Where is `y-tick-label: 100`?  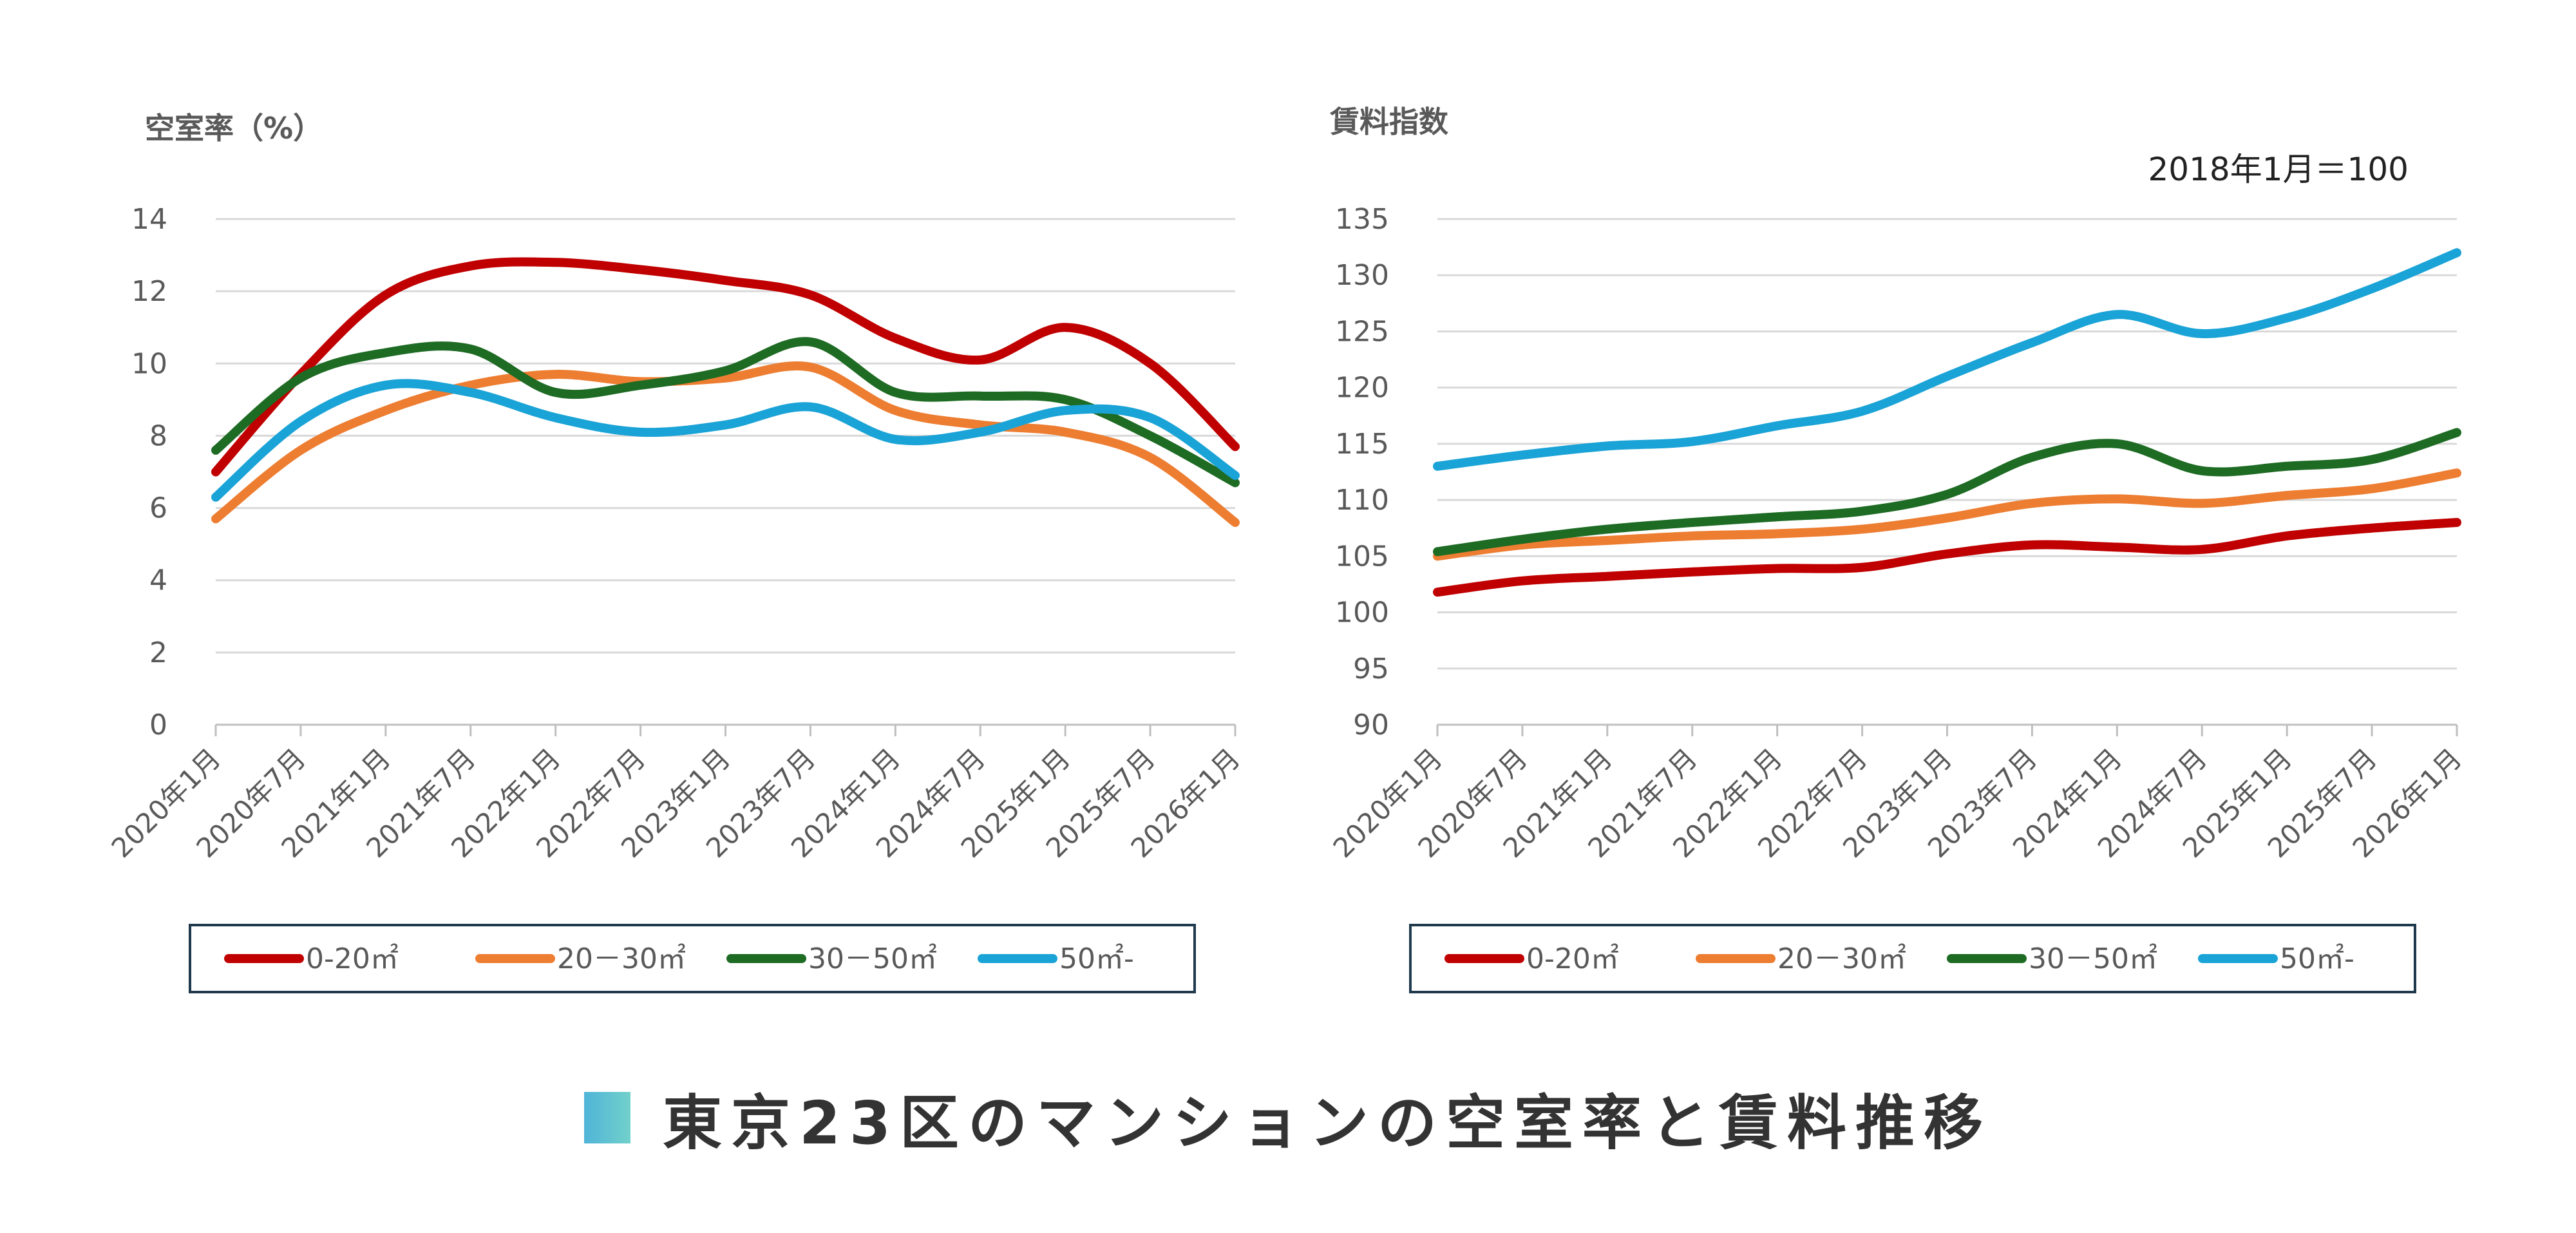 y-tick-label: 100 is located at coordinates (1362, 613).